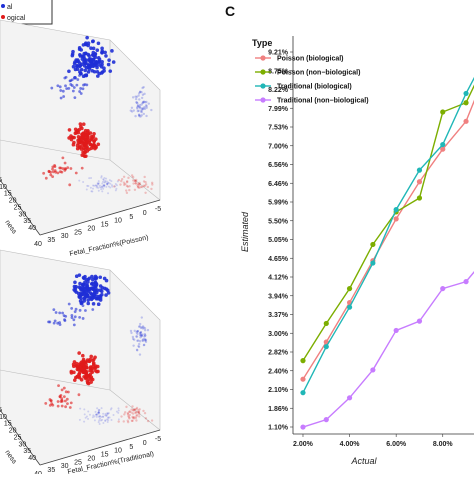  What do you see at coordinates (278, 371) in the screenshot?
I see `y-tick-label: 2.40%` at bounding box center [278, 371].